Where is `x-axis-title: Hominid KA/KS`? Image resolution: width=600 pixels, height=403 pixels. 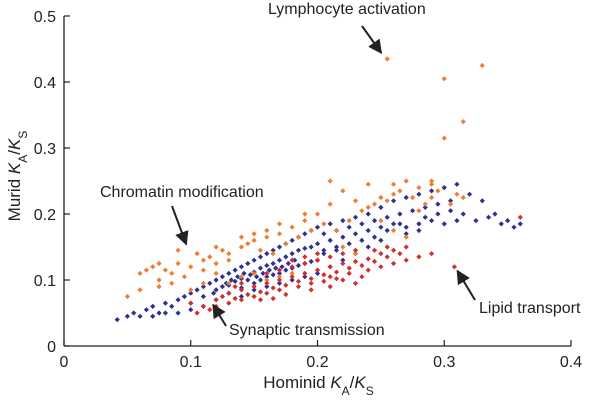 x-axis-title: Hominid KA/KS is located at coordinates (318, 385).